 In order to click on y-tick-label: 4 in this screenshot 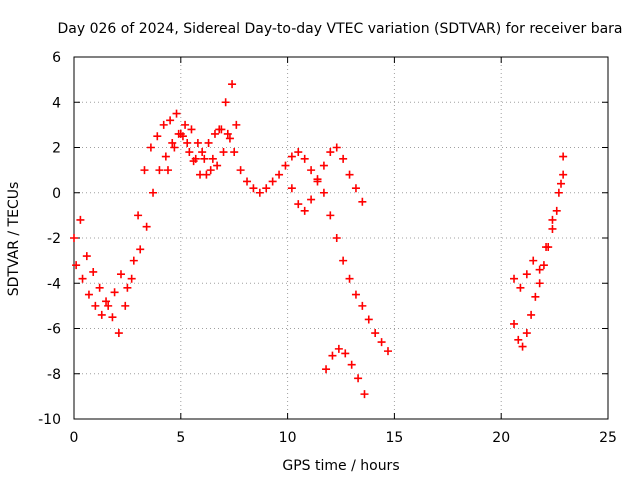, I will do `click(56, 103)`.